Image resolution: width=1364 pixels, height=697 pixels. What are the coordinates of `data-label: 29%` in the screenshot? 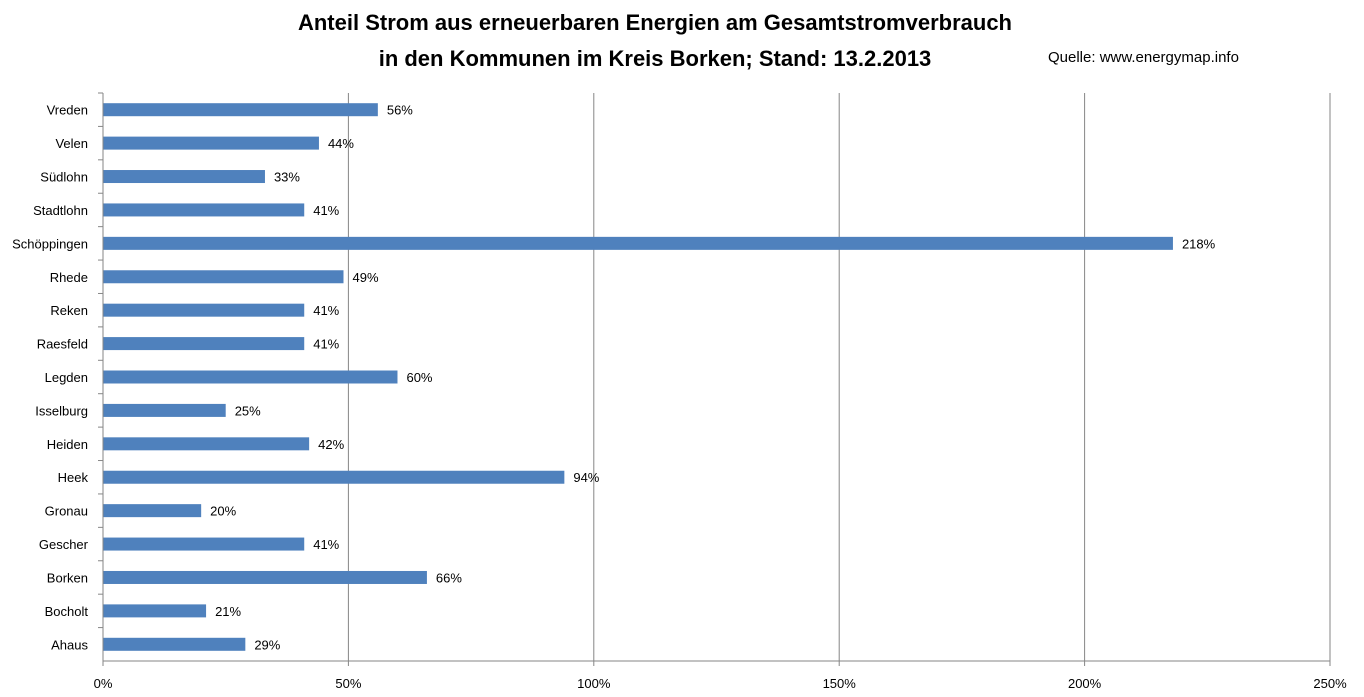 It's located at (267, 644).